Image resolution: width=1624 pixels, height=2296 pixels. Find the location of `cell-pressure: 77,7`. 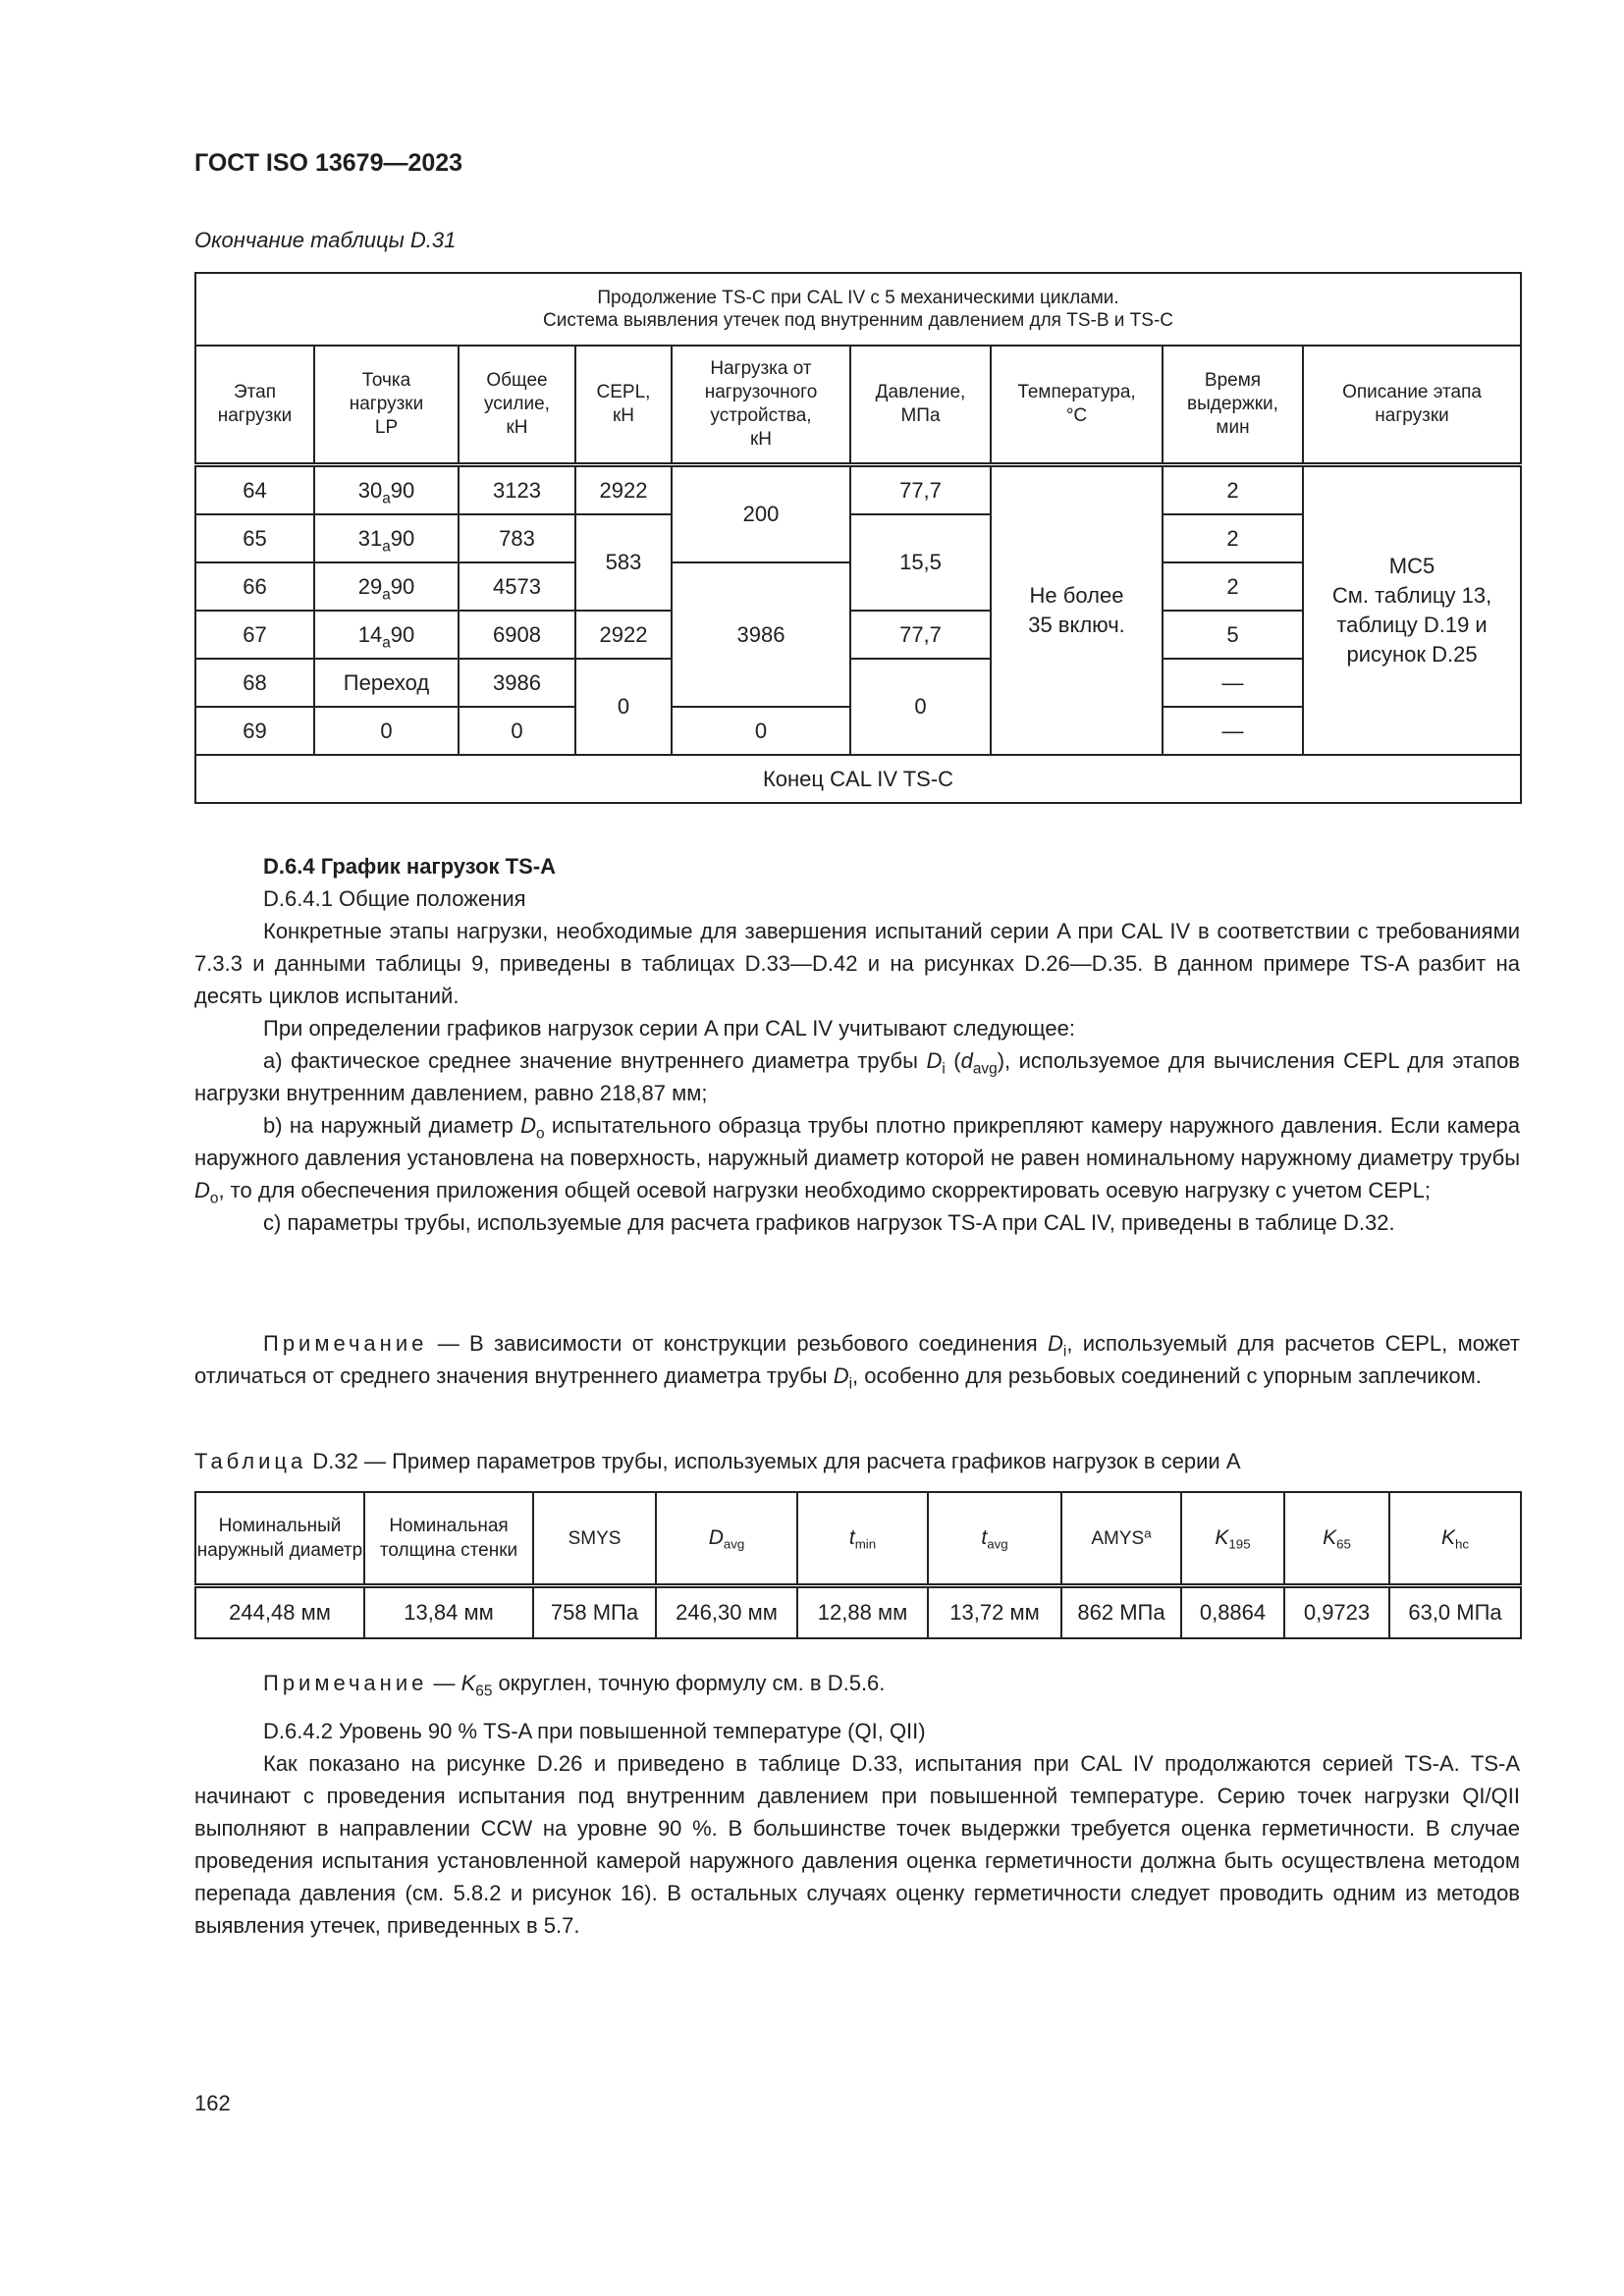

cell-pressure: 77,7 is located at coordinates (920, 635).